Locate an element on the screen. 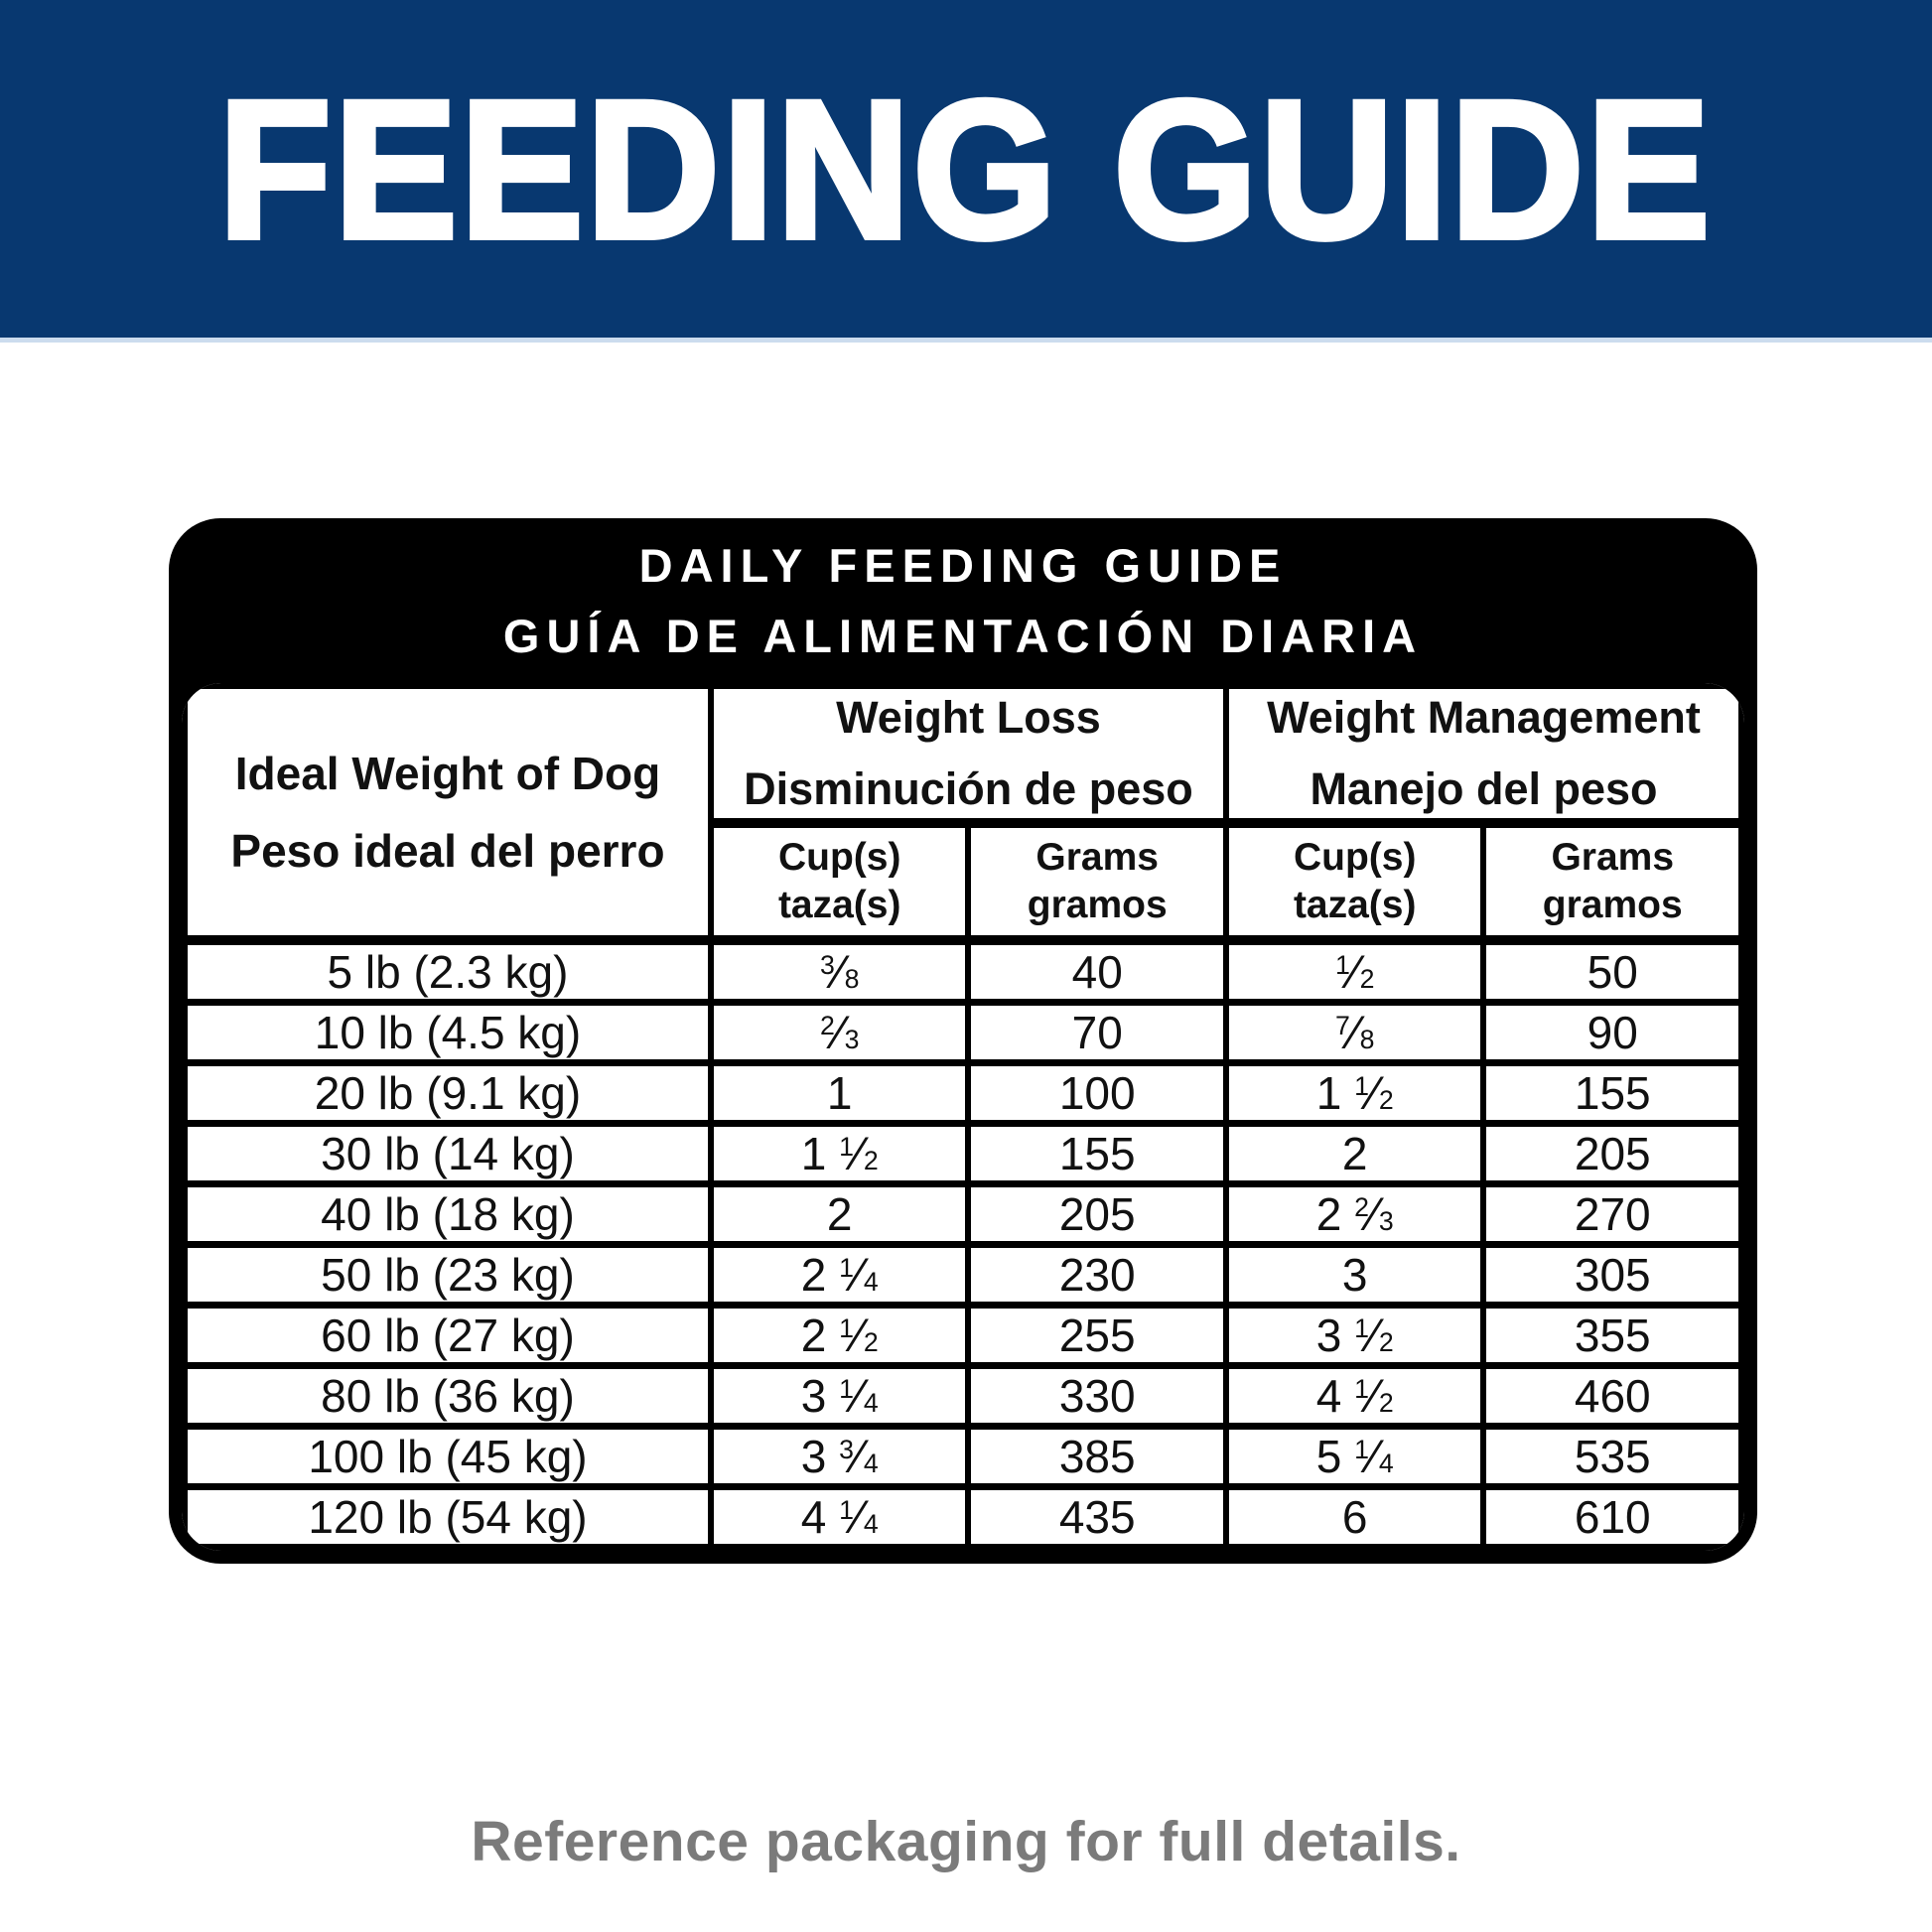  loss-cups-cell: 1 1⁄2 is located at coordinates (840, 1154).